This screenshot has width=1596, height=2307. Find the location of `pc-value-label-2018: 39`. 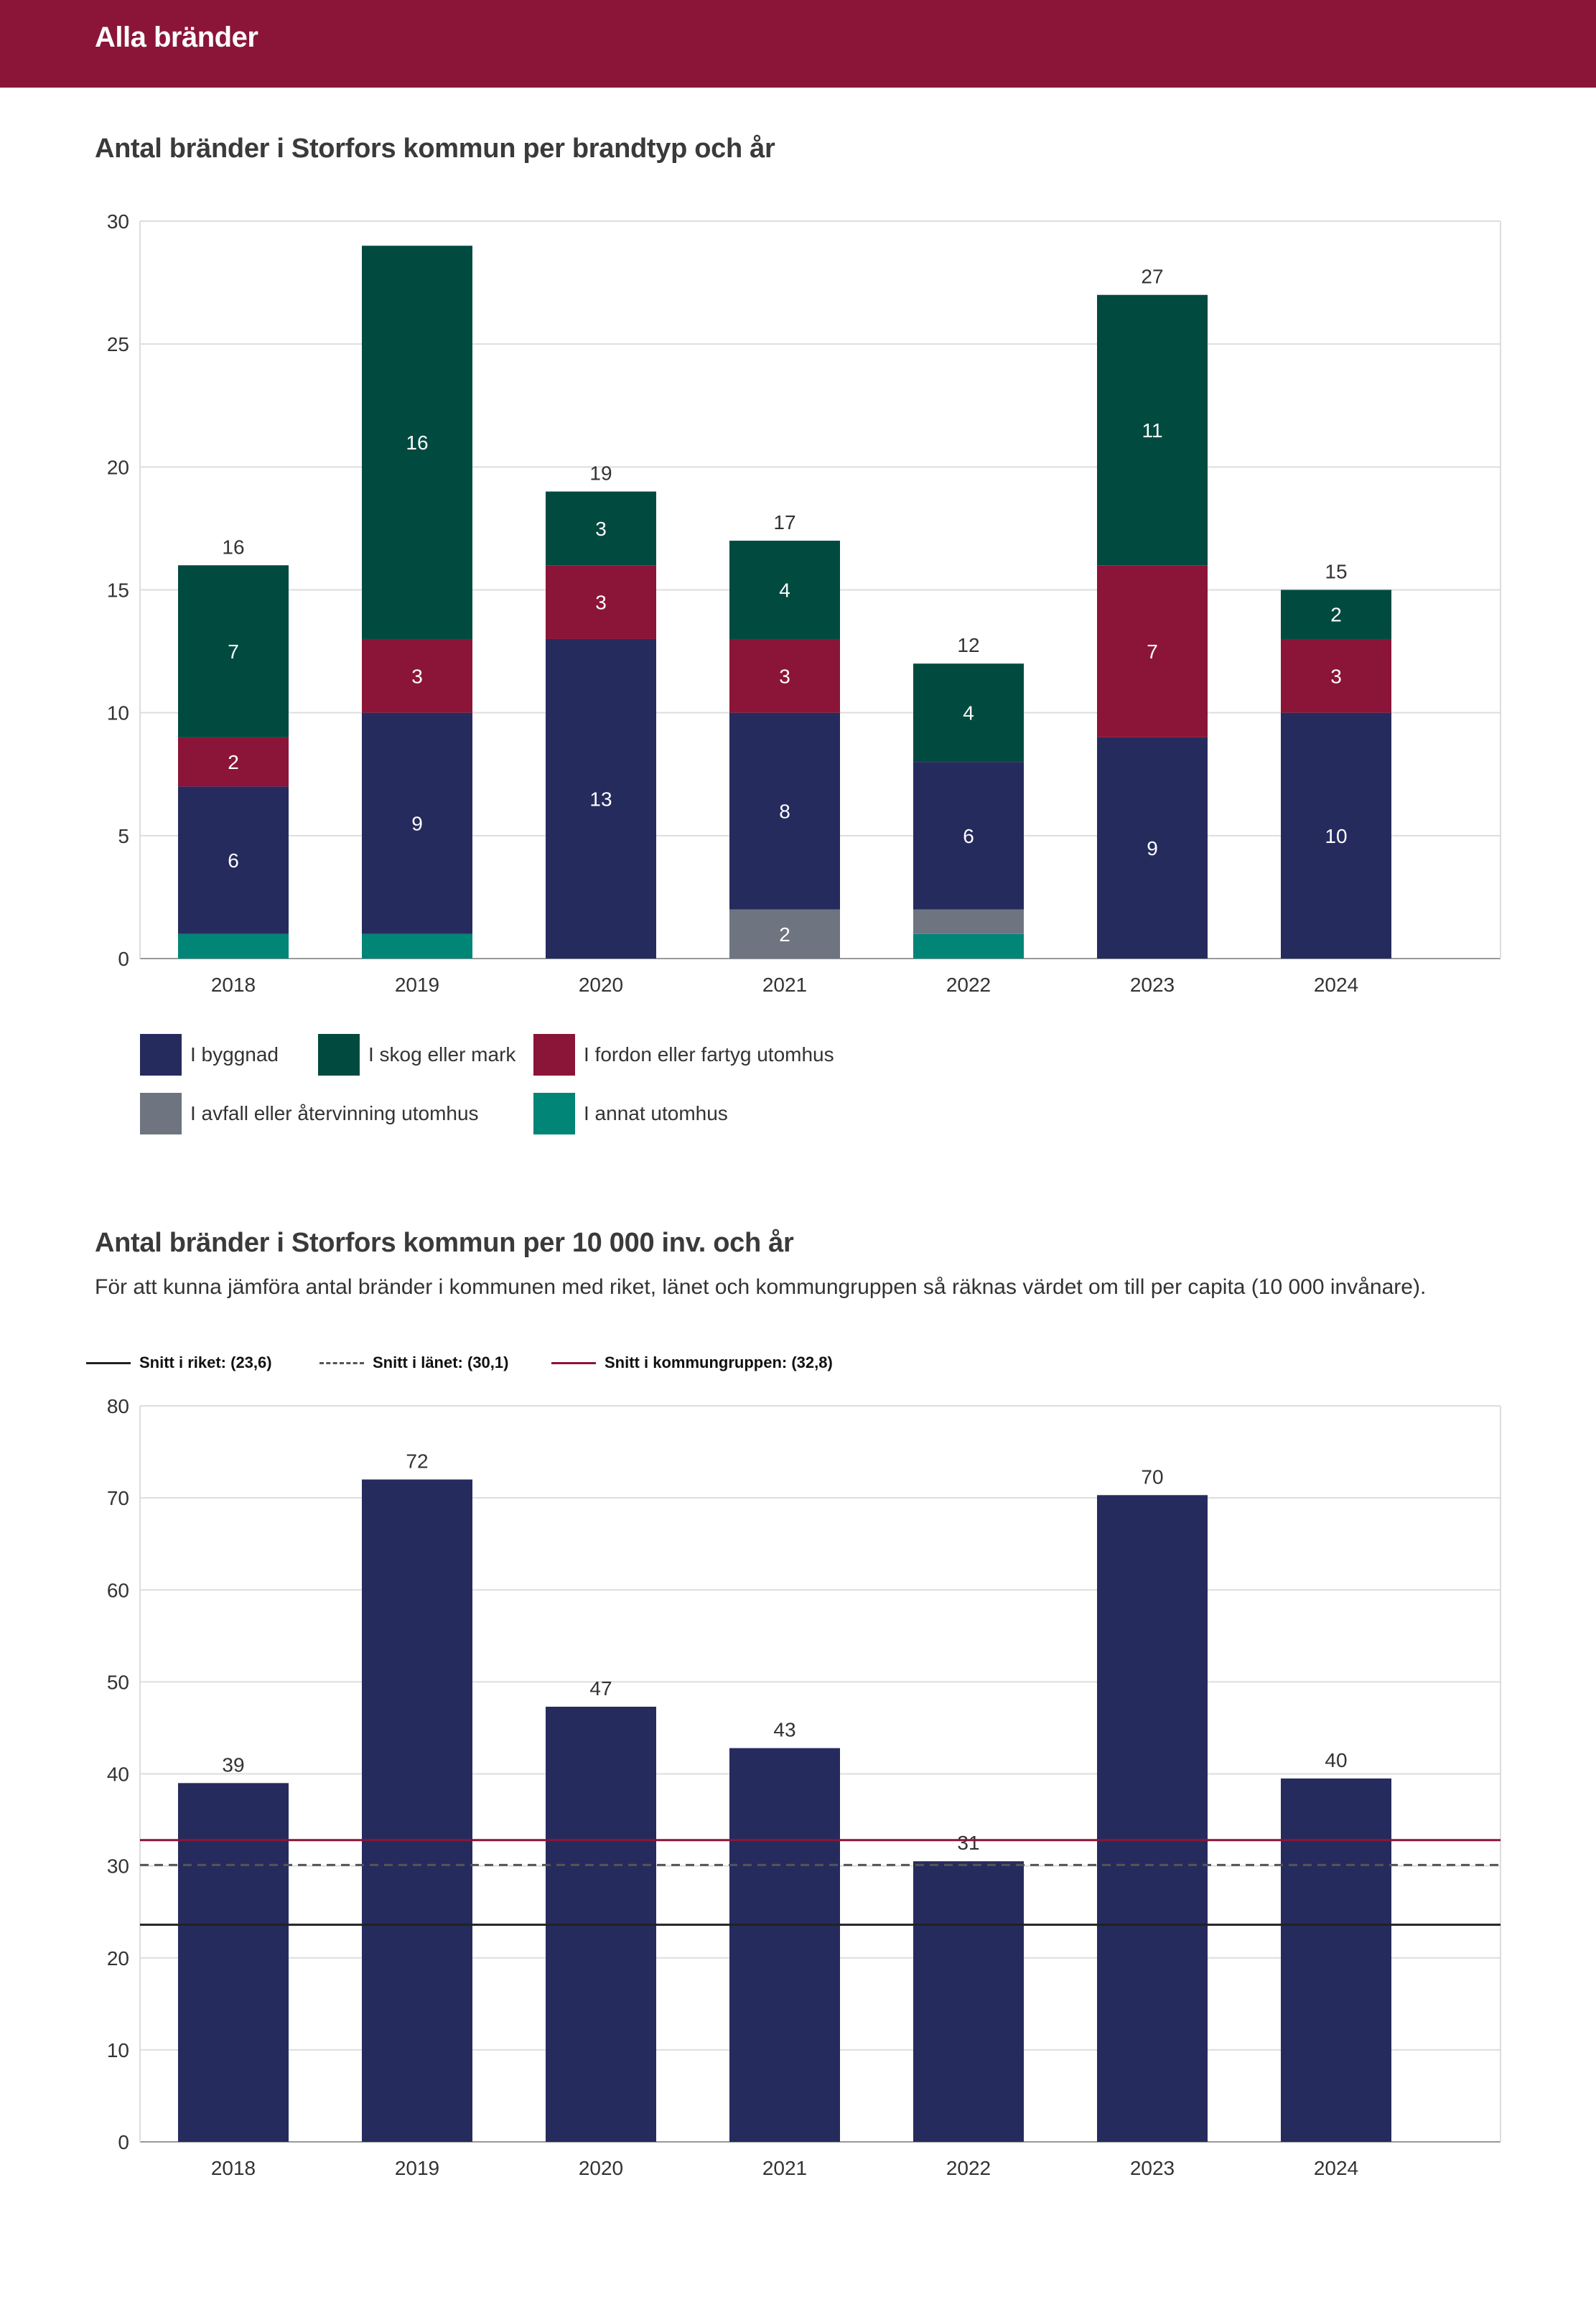

pc-value-label-2018: 39 is located at coordinates (233, 1764).